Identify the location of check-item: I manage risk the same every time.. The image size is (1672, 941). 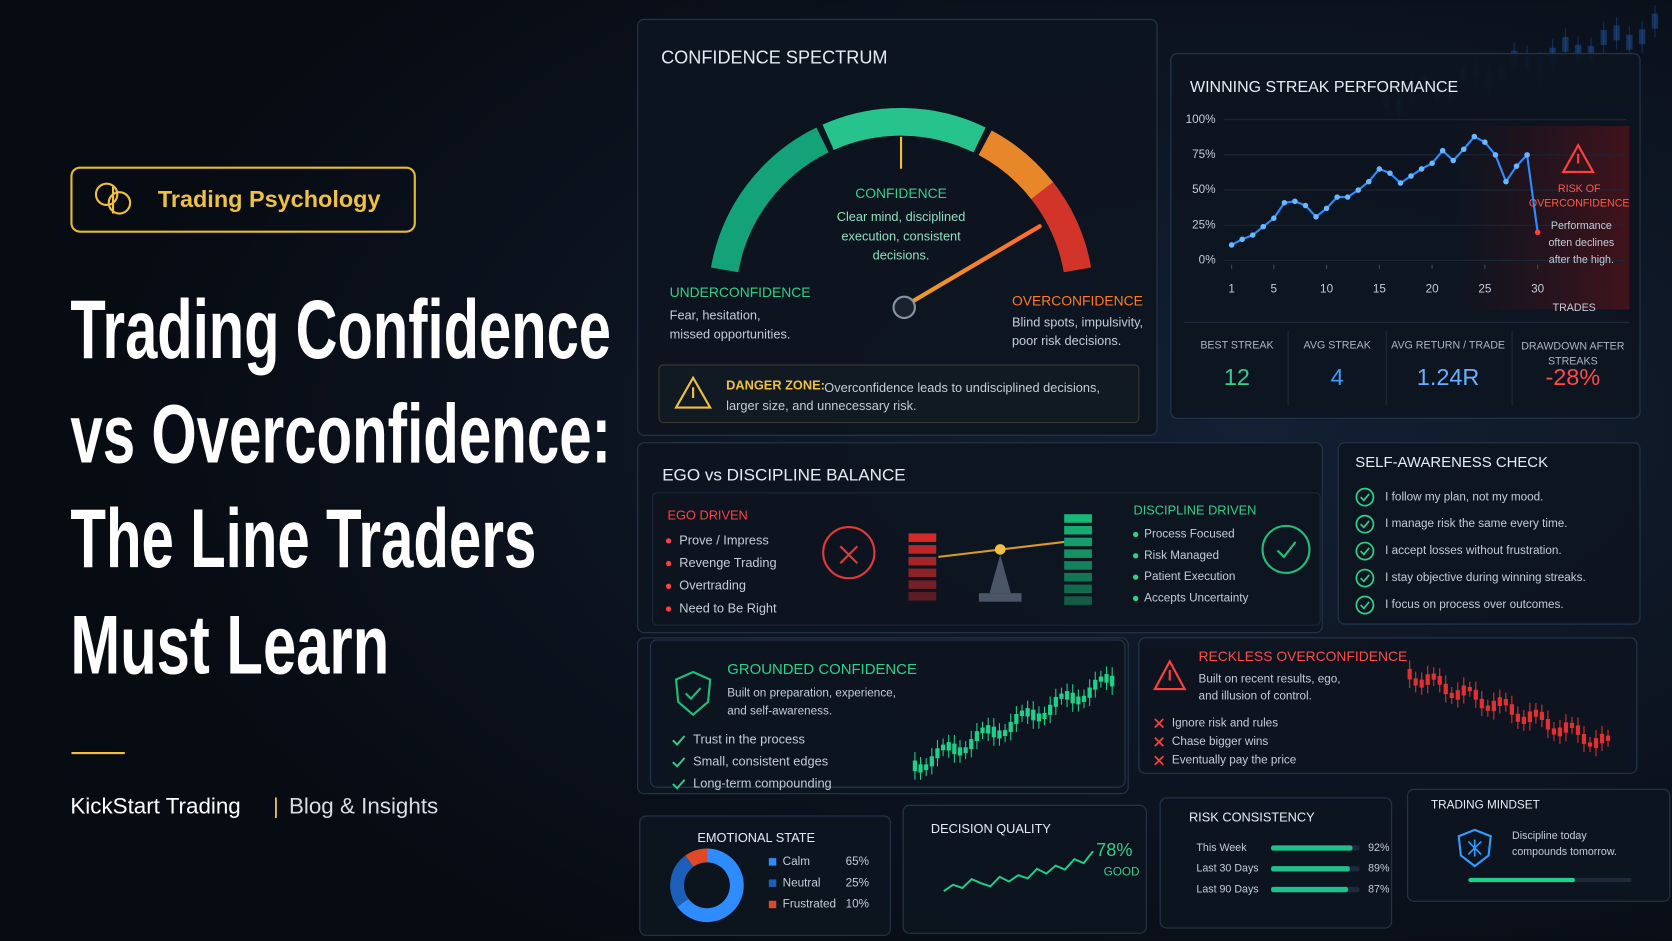
(1476, 523).